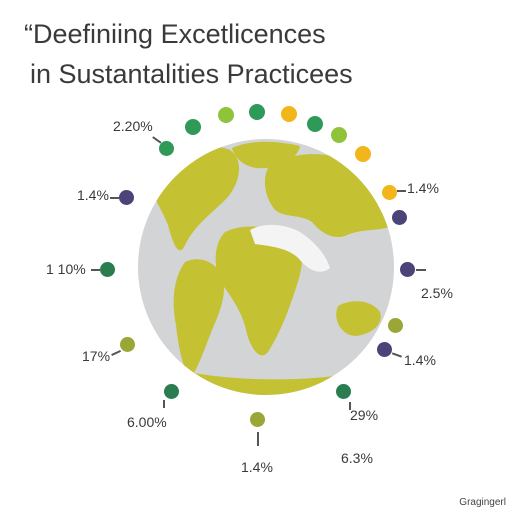 The height and width of the screenshot is (517, 512). I want to click on marker-dot-right-middle, so click(407, 269).